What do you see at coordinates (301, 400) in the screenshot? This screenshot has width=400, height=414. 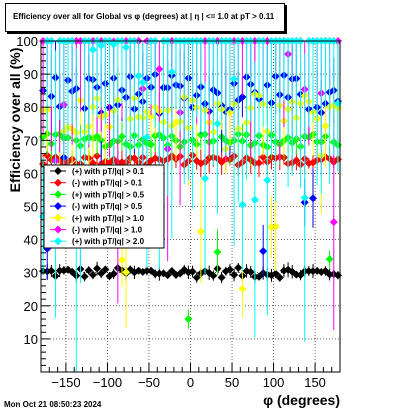 I see `x-axis-label: φ (degrees)` at bounding box center [301, 400].